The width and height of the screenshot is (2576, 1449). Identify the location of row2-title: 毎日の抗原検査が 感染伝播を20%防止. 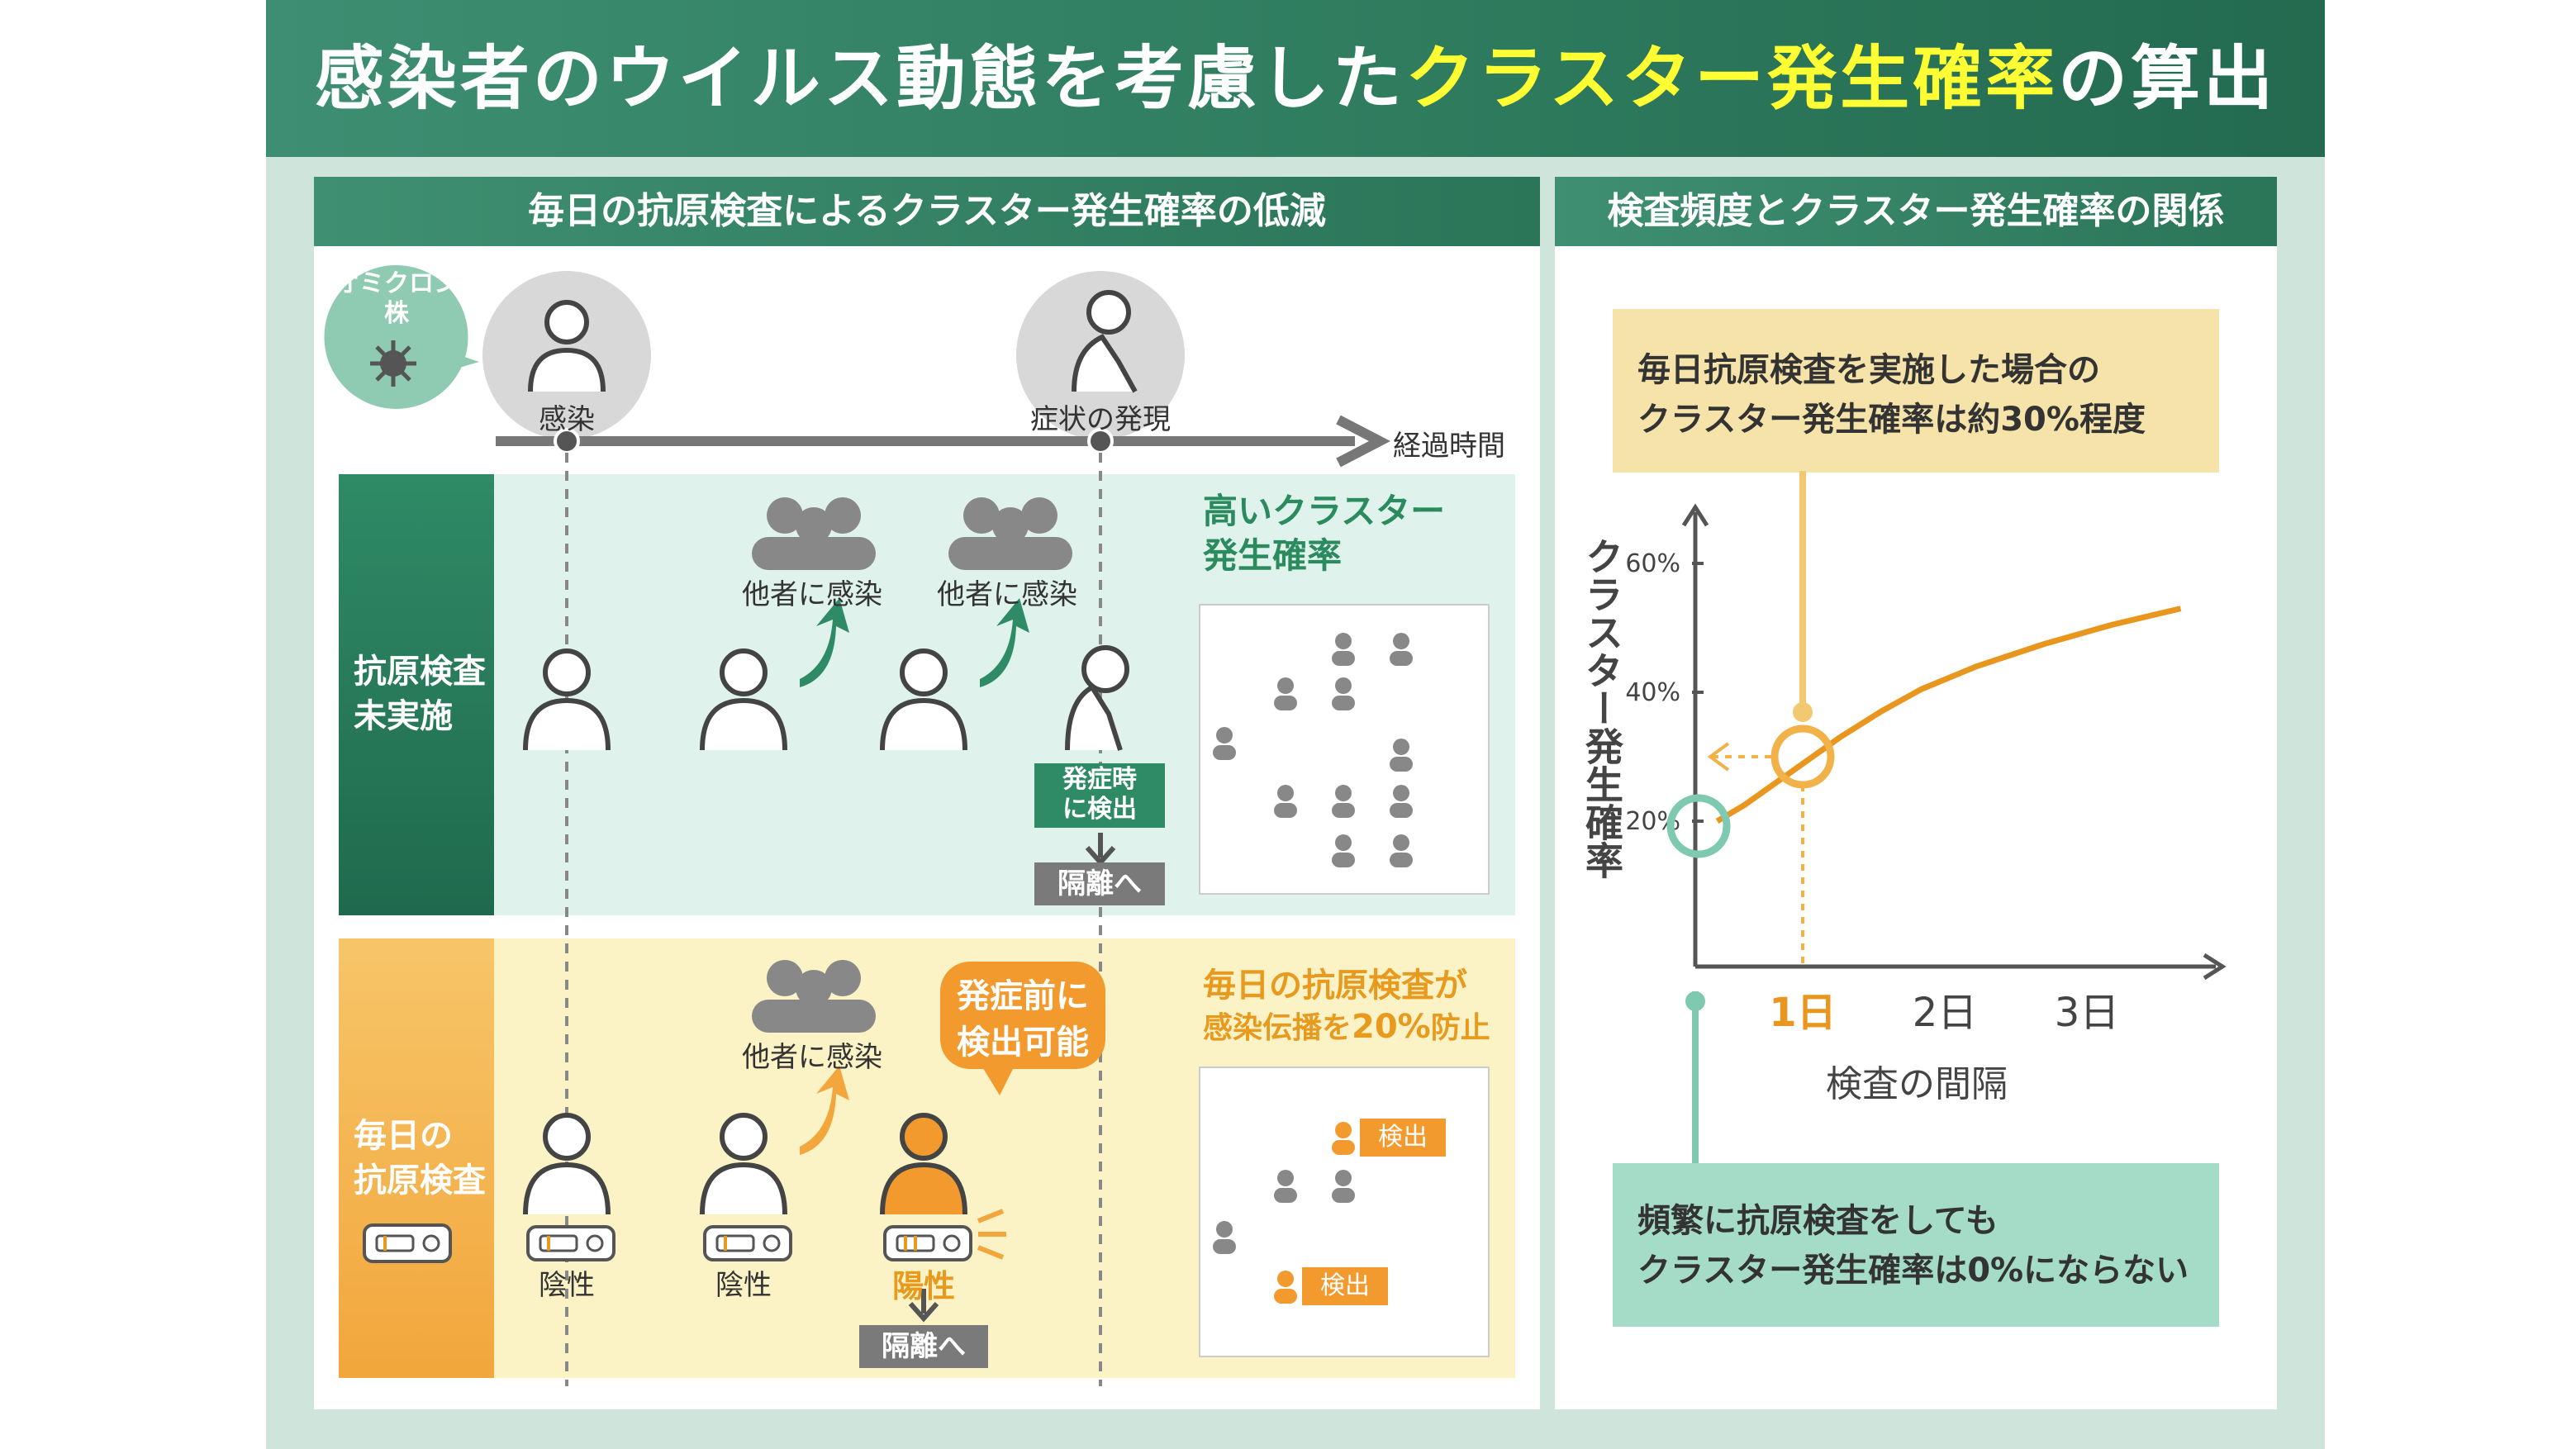
(1360, 1007).